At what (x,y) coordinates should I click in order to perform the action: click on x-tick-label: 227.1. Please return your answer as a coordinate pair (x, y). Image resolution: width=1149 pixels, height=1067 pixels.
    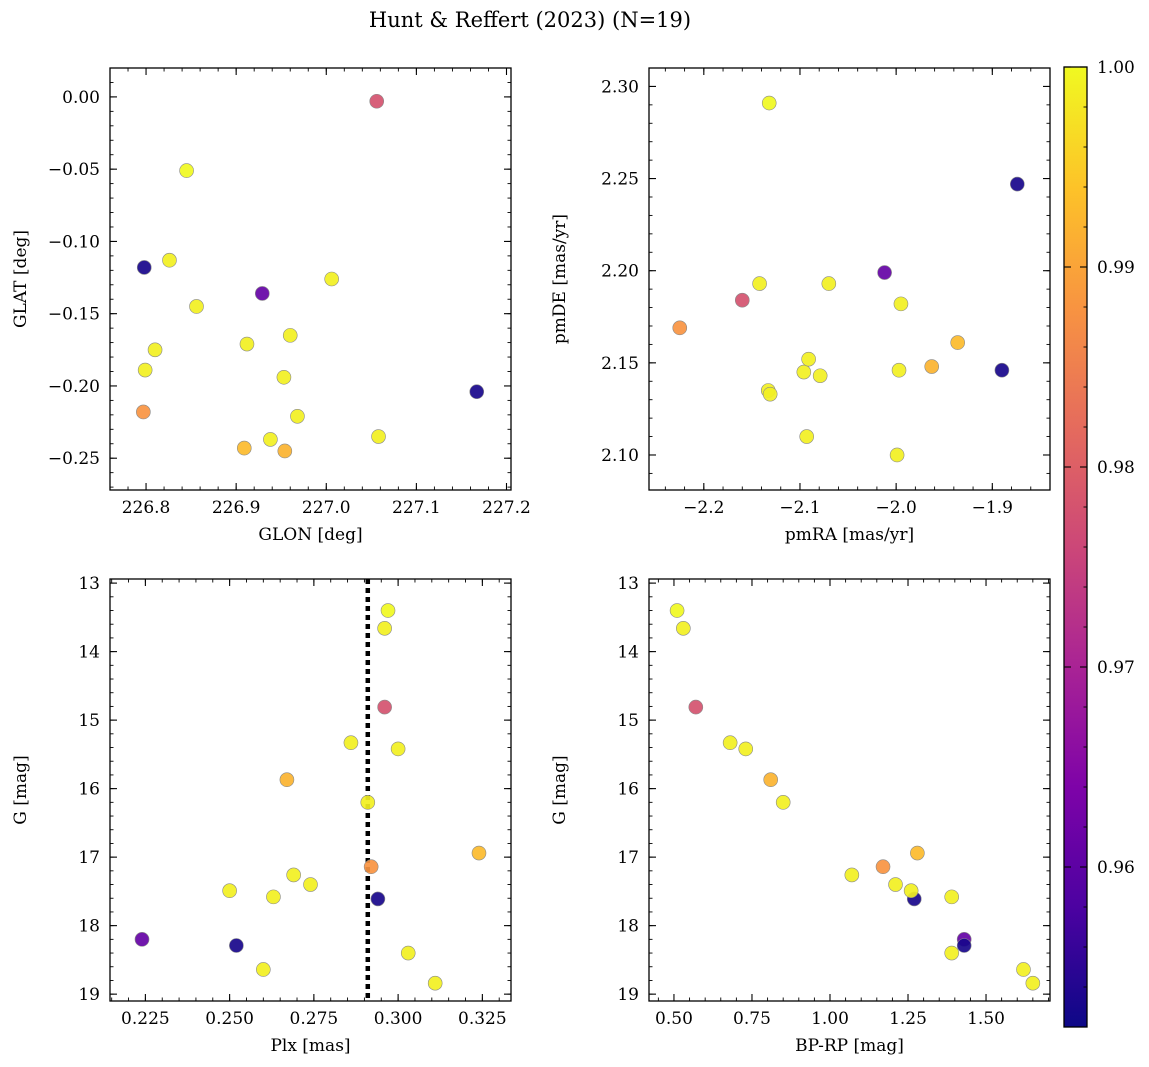
    Looking at the image, I should click on (416, 508).